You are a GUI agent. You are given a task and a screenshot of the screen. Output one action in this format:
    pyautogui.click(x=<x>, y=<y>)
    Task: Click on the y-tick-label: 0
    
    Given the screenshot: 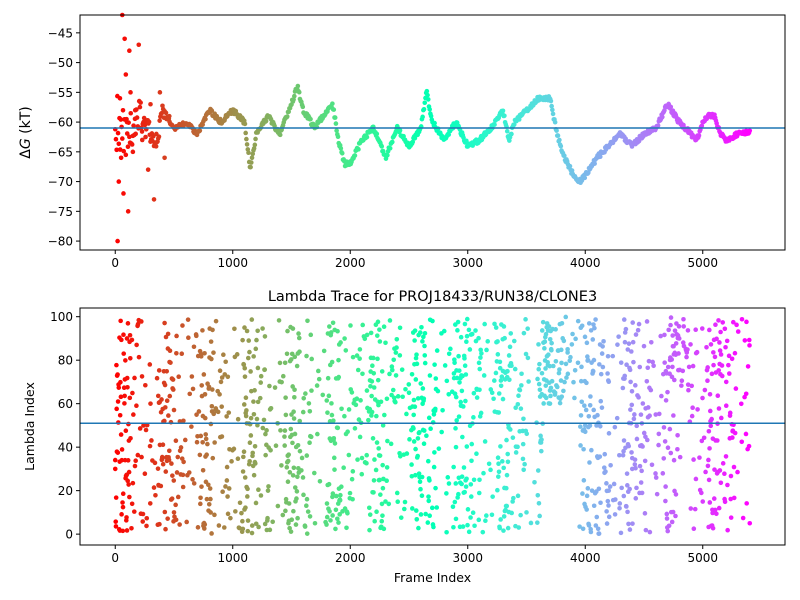 What is the action you would take?
    pyautogui.click(x=69, y=535)
    